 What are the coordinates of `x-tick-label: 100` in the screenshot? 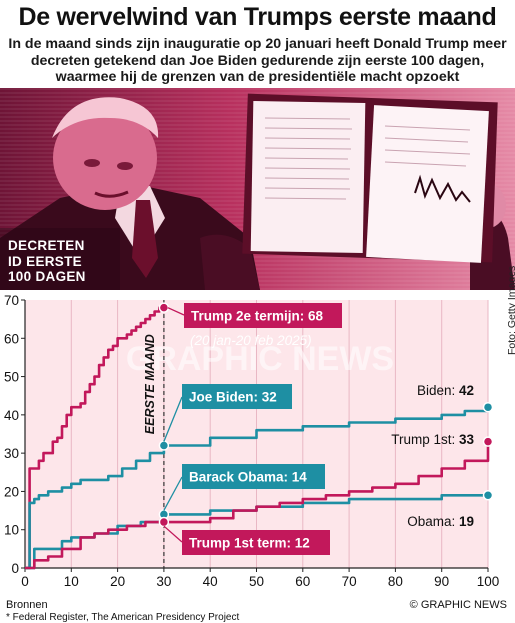 It's located at (488, 581).